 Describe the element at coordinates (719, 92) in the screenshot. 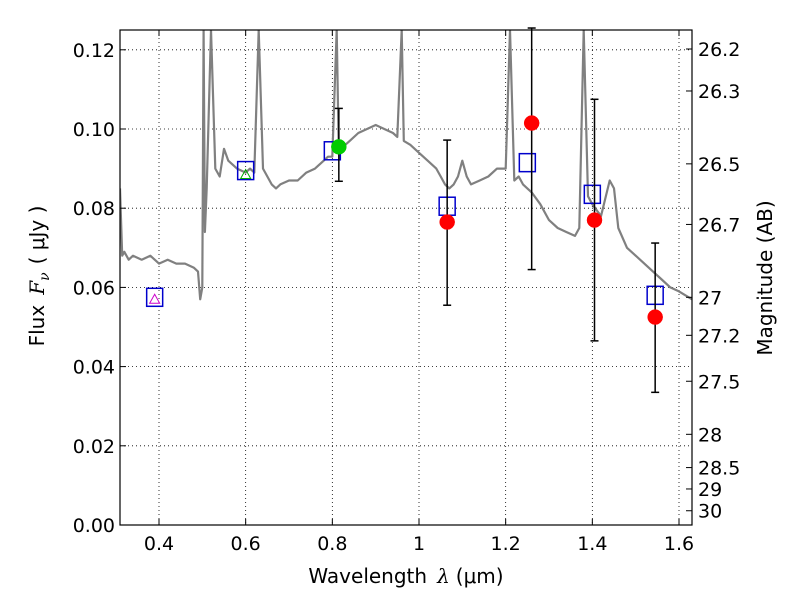

I see `mag-tick-label: 26.3` at that location.